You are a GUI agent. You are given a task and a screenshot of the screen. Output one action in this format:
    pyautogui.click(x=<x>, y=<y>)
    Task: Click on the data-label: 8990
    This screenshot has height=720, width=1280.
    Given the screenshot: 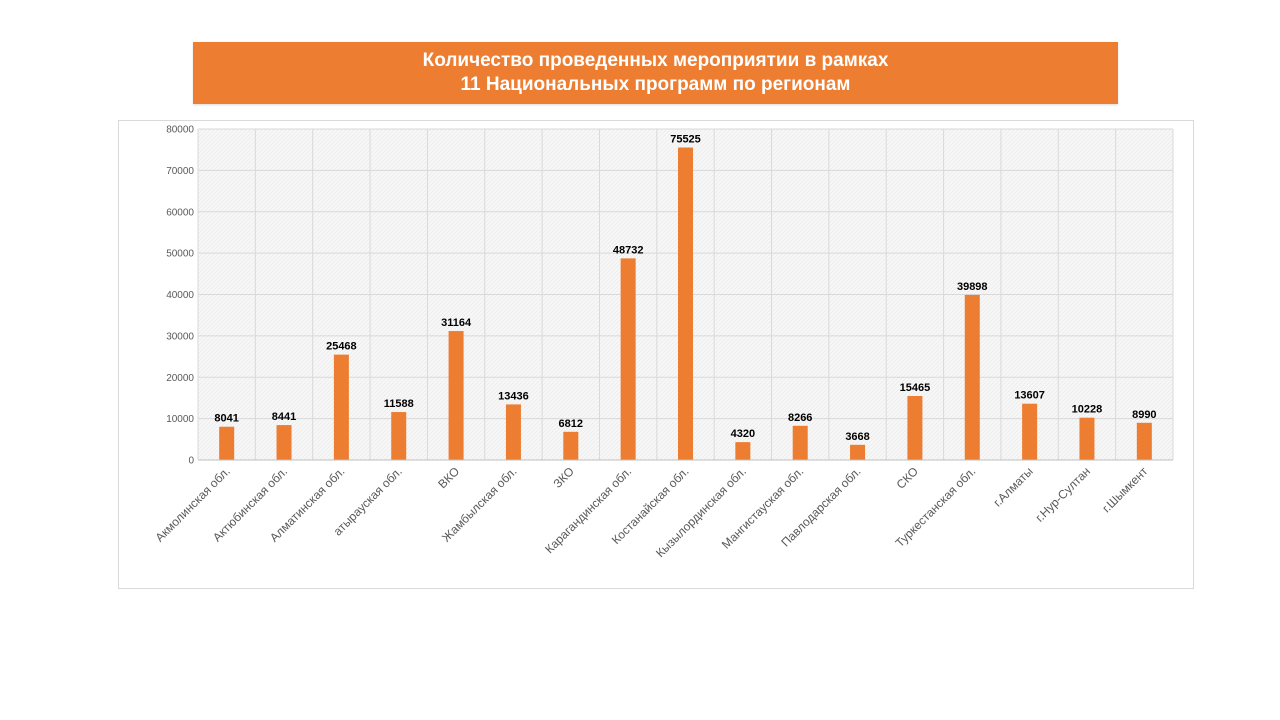 What is the action you would take?
    pyautogui.click(x=1144, y=415)
    